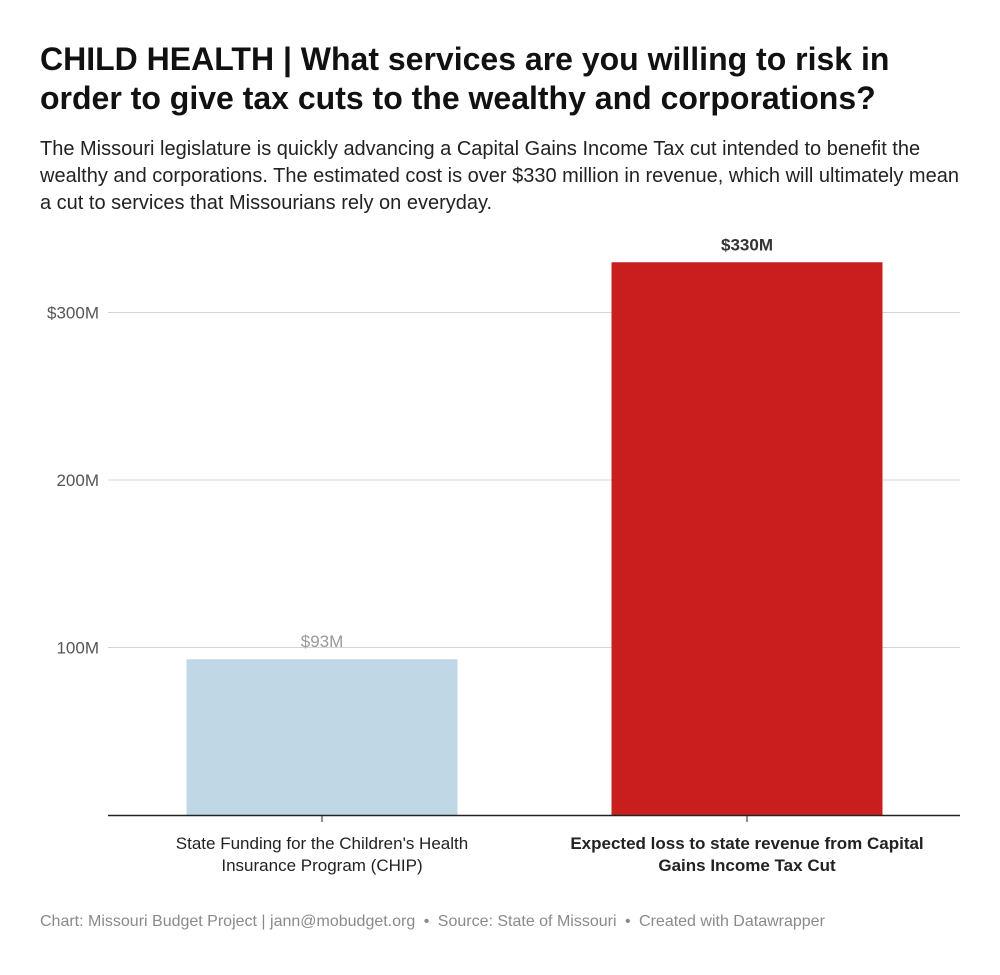 The width and height of the screenshot is (1000, 975). I want to click on x-category-label: Insurance Program (CHIP), so click(321, 865).